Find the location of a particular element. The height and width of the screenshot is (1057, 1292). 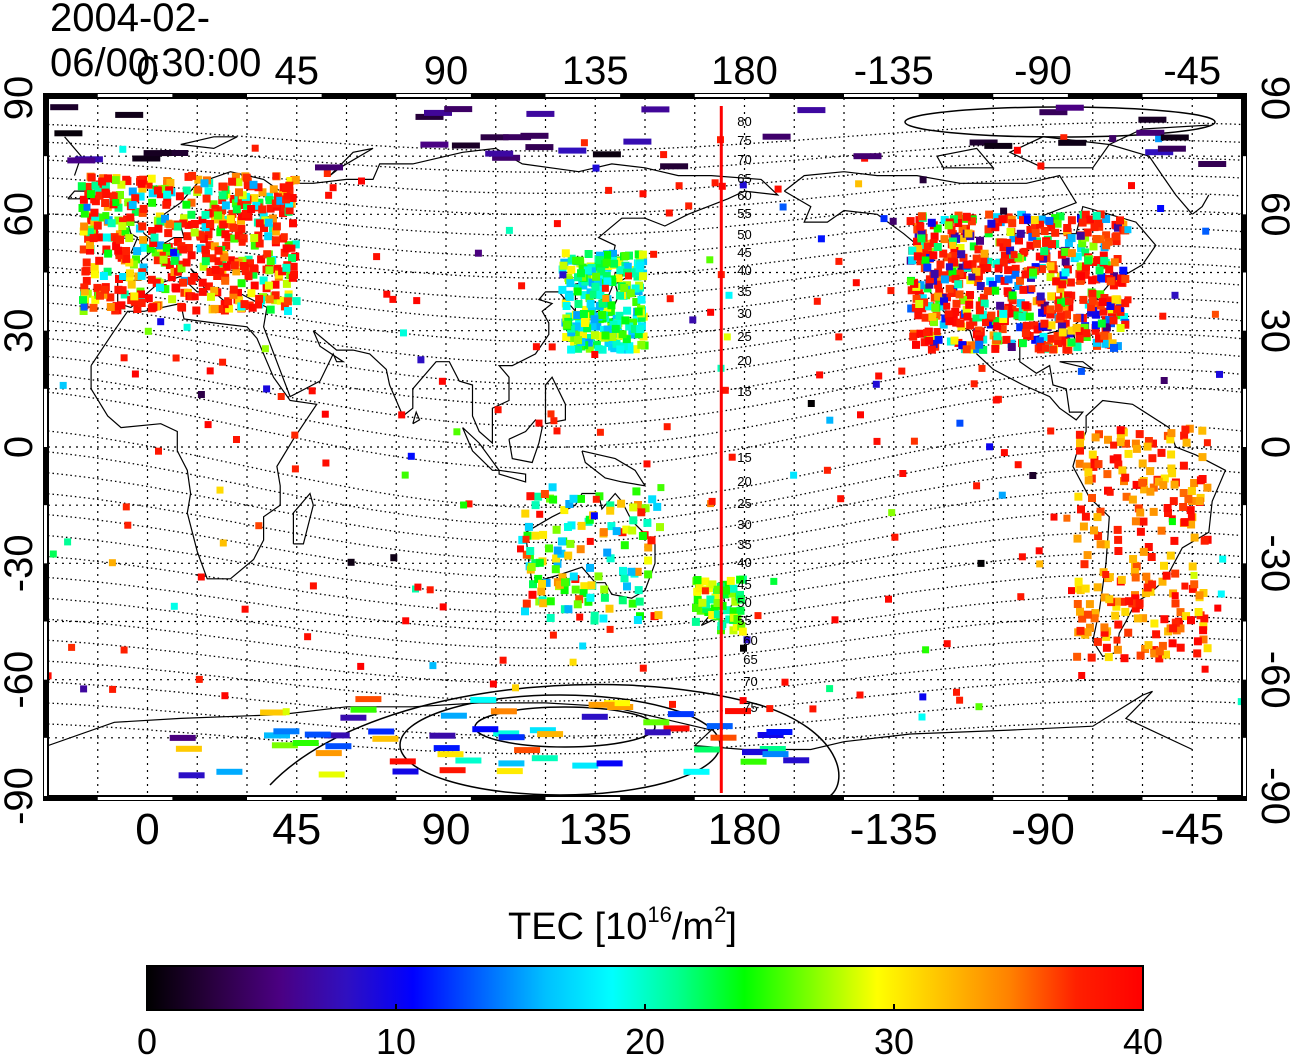

top-lon-label: 180 is located at coordinates (744, 71).